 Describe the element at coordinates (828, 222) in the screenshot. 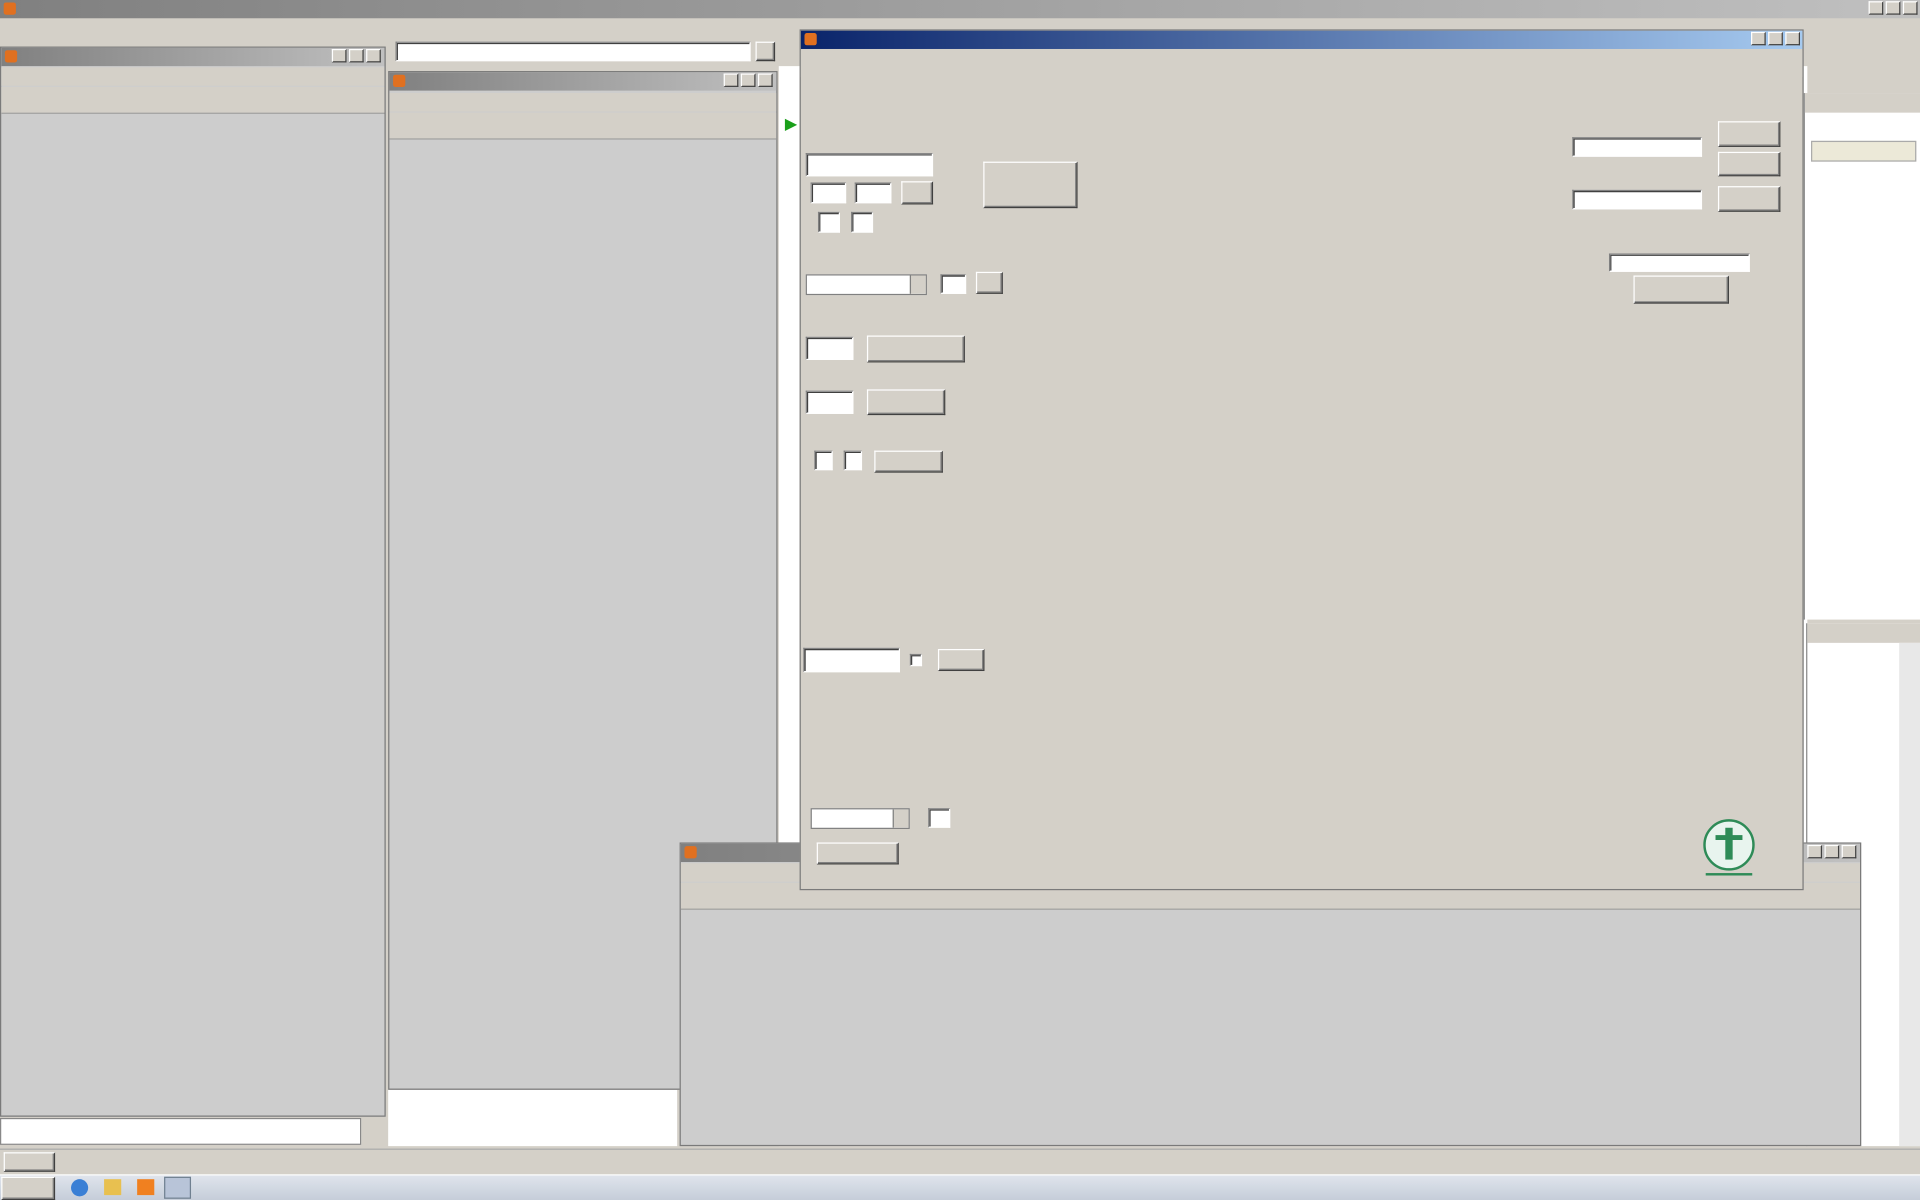

I see `spike-left-input` at that location.